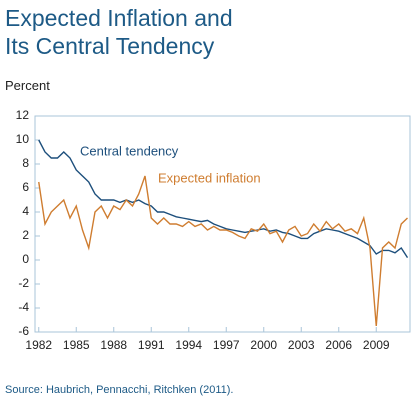  Describe the element at coordinates (301, 345) in the screenshot. I see `x-tick-label: 2003` at that location.